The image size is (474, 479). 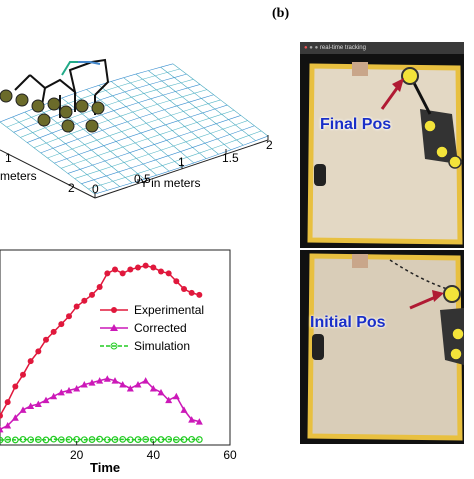 I want to click on legend-label: Simulation, so click(x=162, y=346).